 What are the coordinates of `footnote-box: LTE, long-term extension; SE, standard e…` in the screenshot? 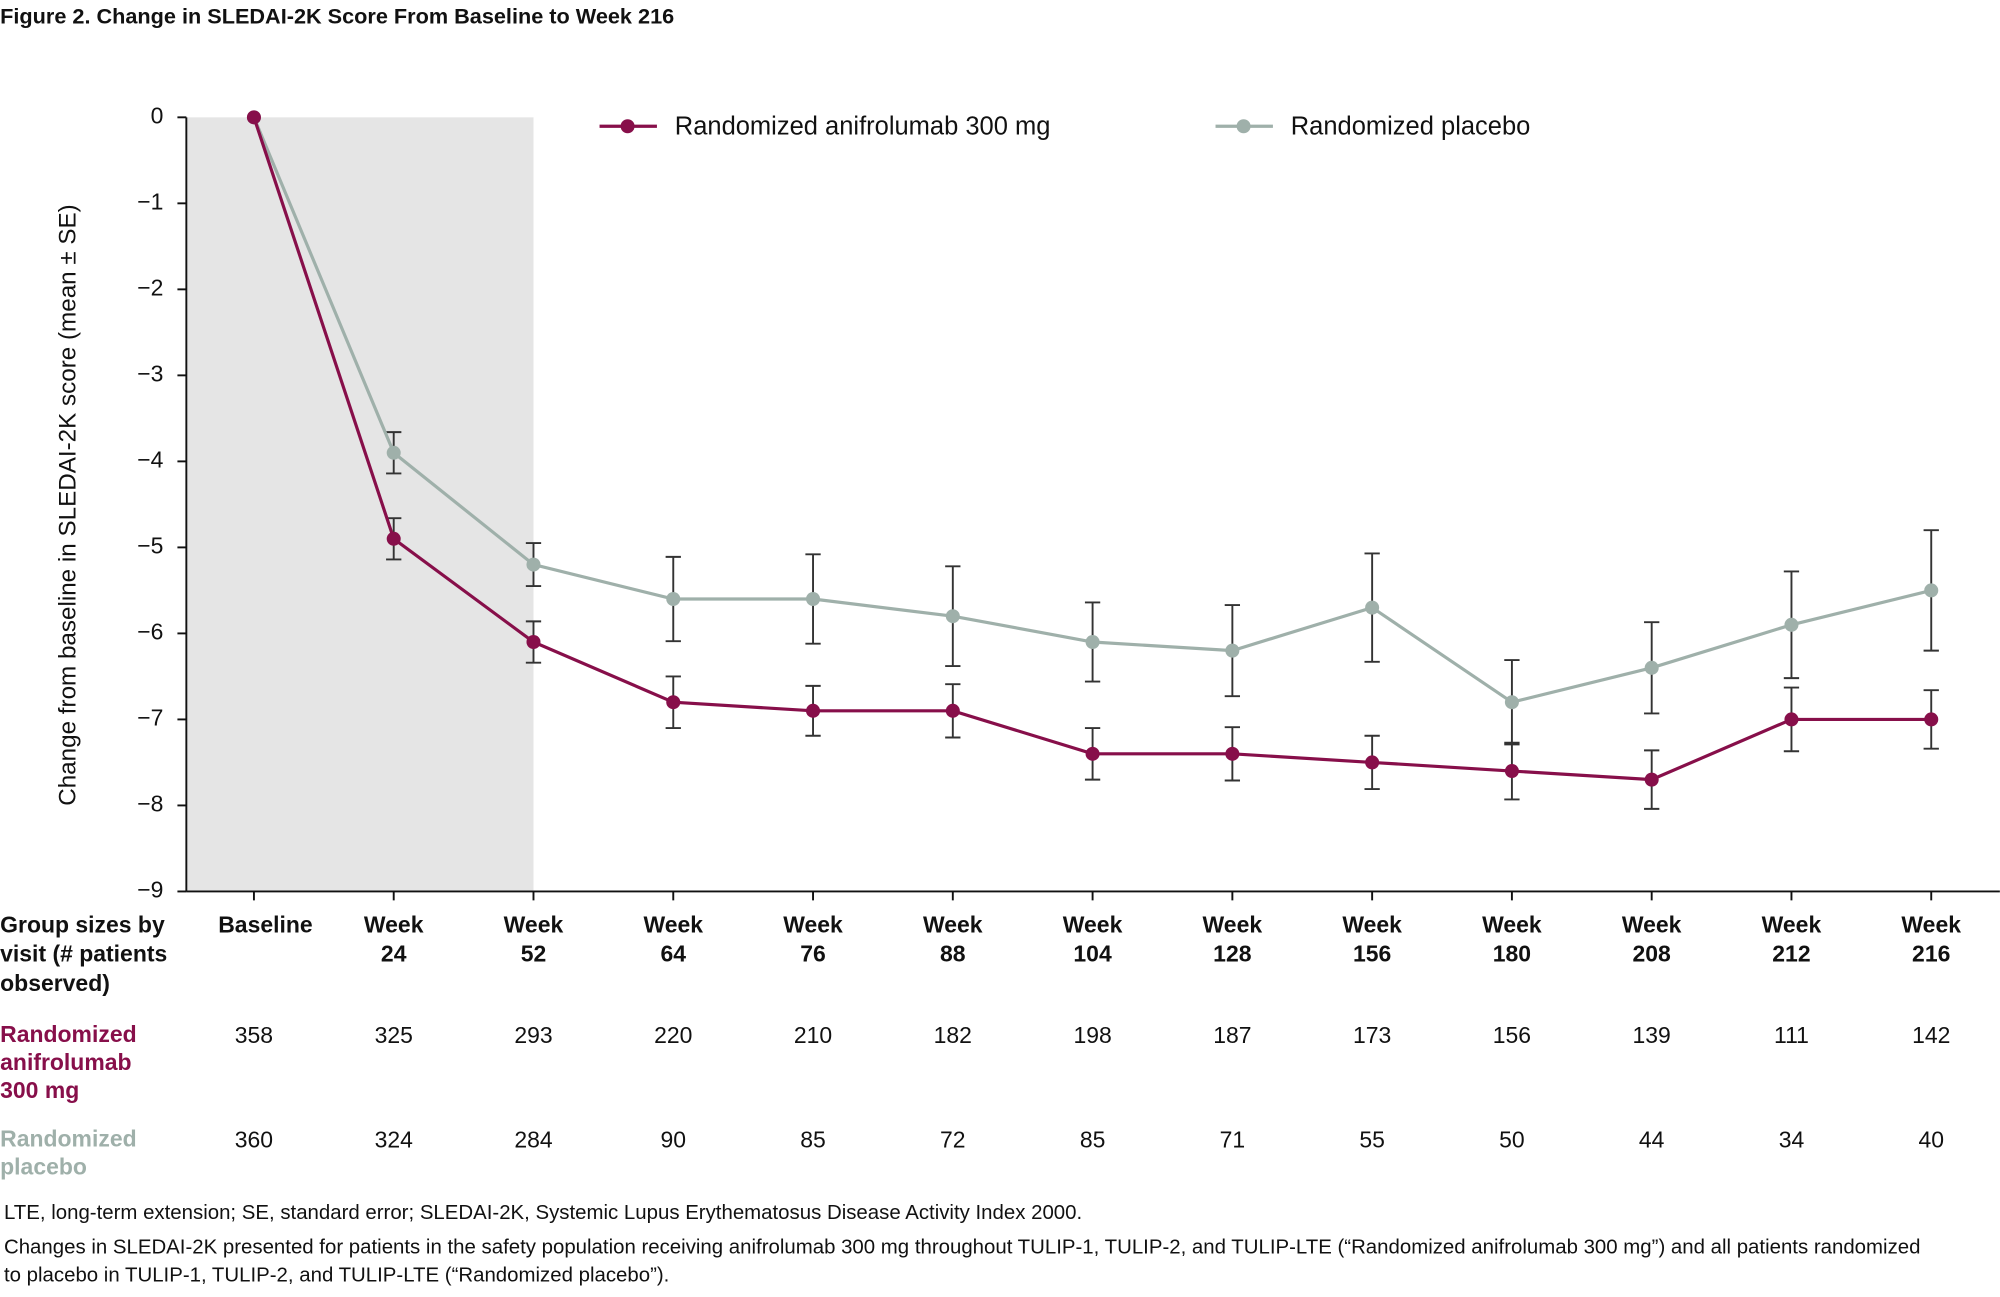 It's located at (543, 1213).